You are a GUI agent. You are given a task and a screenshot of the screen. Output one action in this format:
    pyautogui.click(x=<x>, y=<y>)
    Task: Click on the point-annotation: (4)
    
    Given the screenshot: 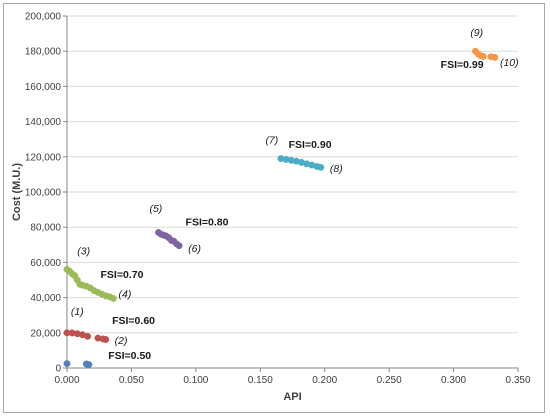 What is the action you would take?
    pyautogui.click(x=125, y=295)
    